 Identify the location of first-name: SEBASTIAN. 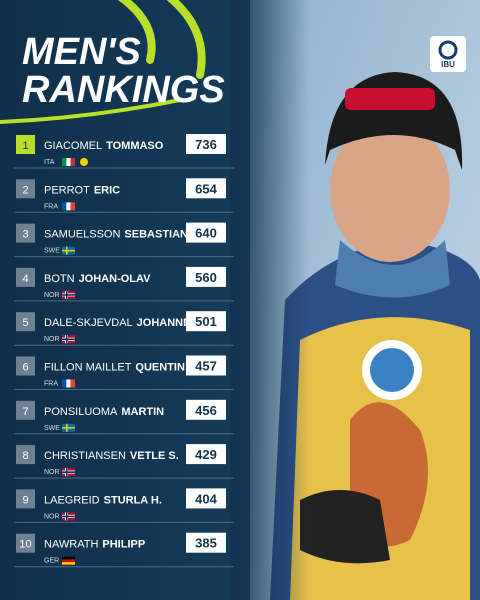
(156, 235).